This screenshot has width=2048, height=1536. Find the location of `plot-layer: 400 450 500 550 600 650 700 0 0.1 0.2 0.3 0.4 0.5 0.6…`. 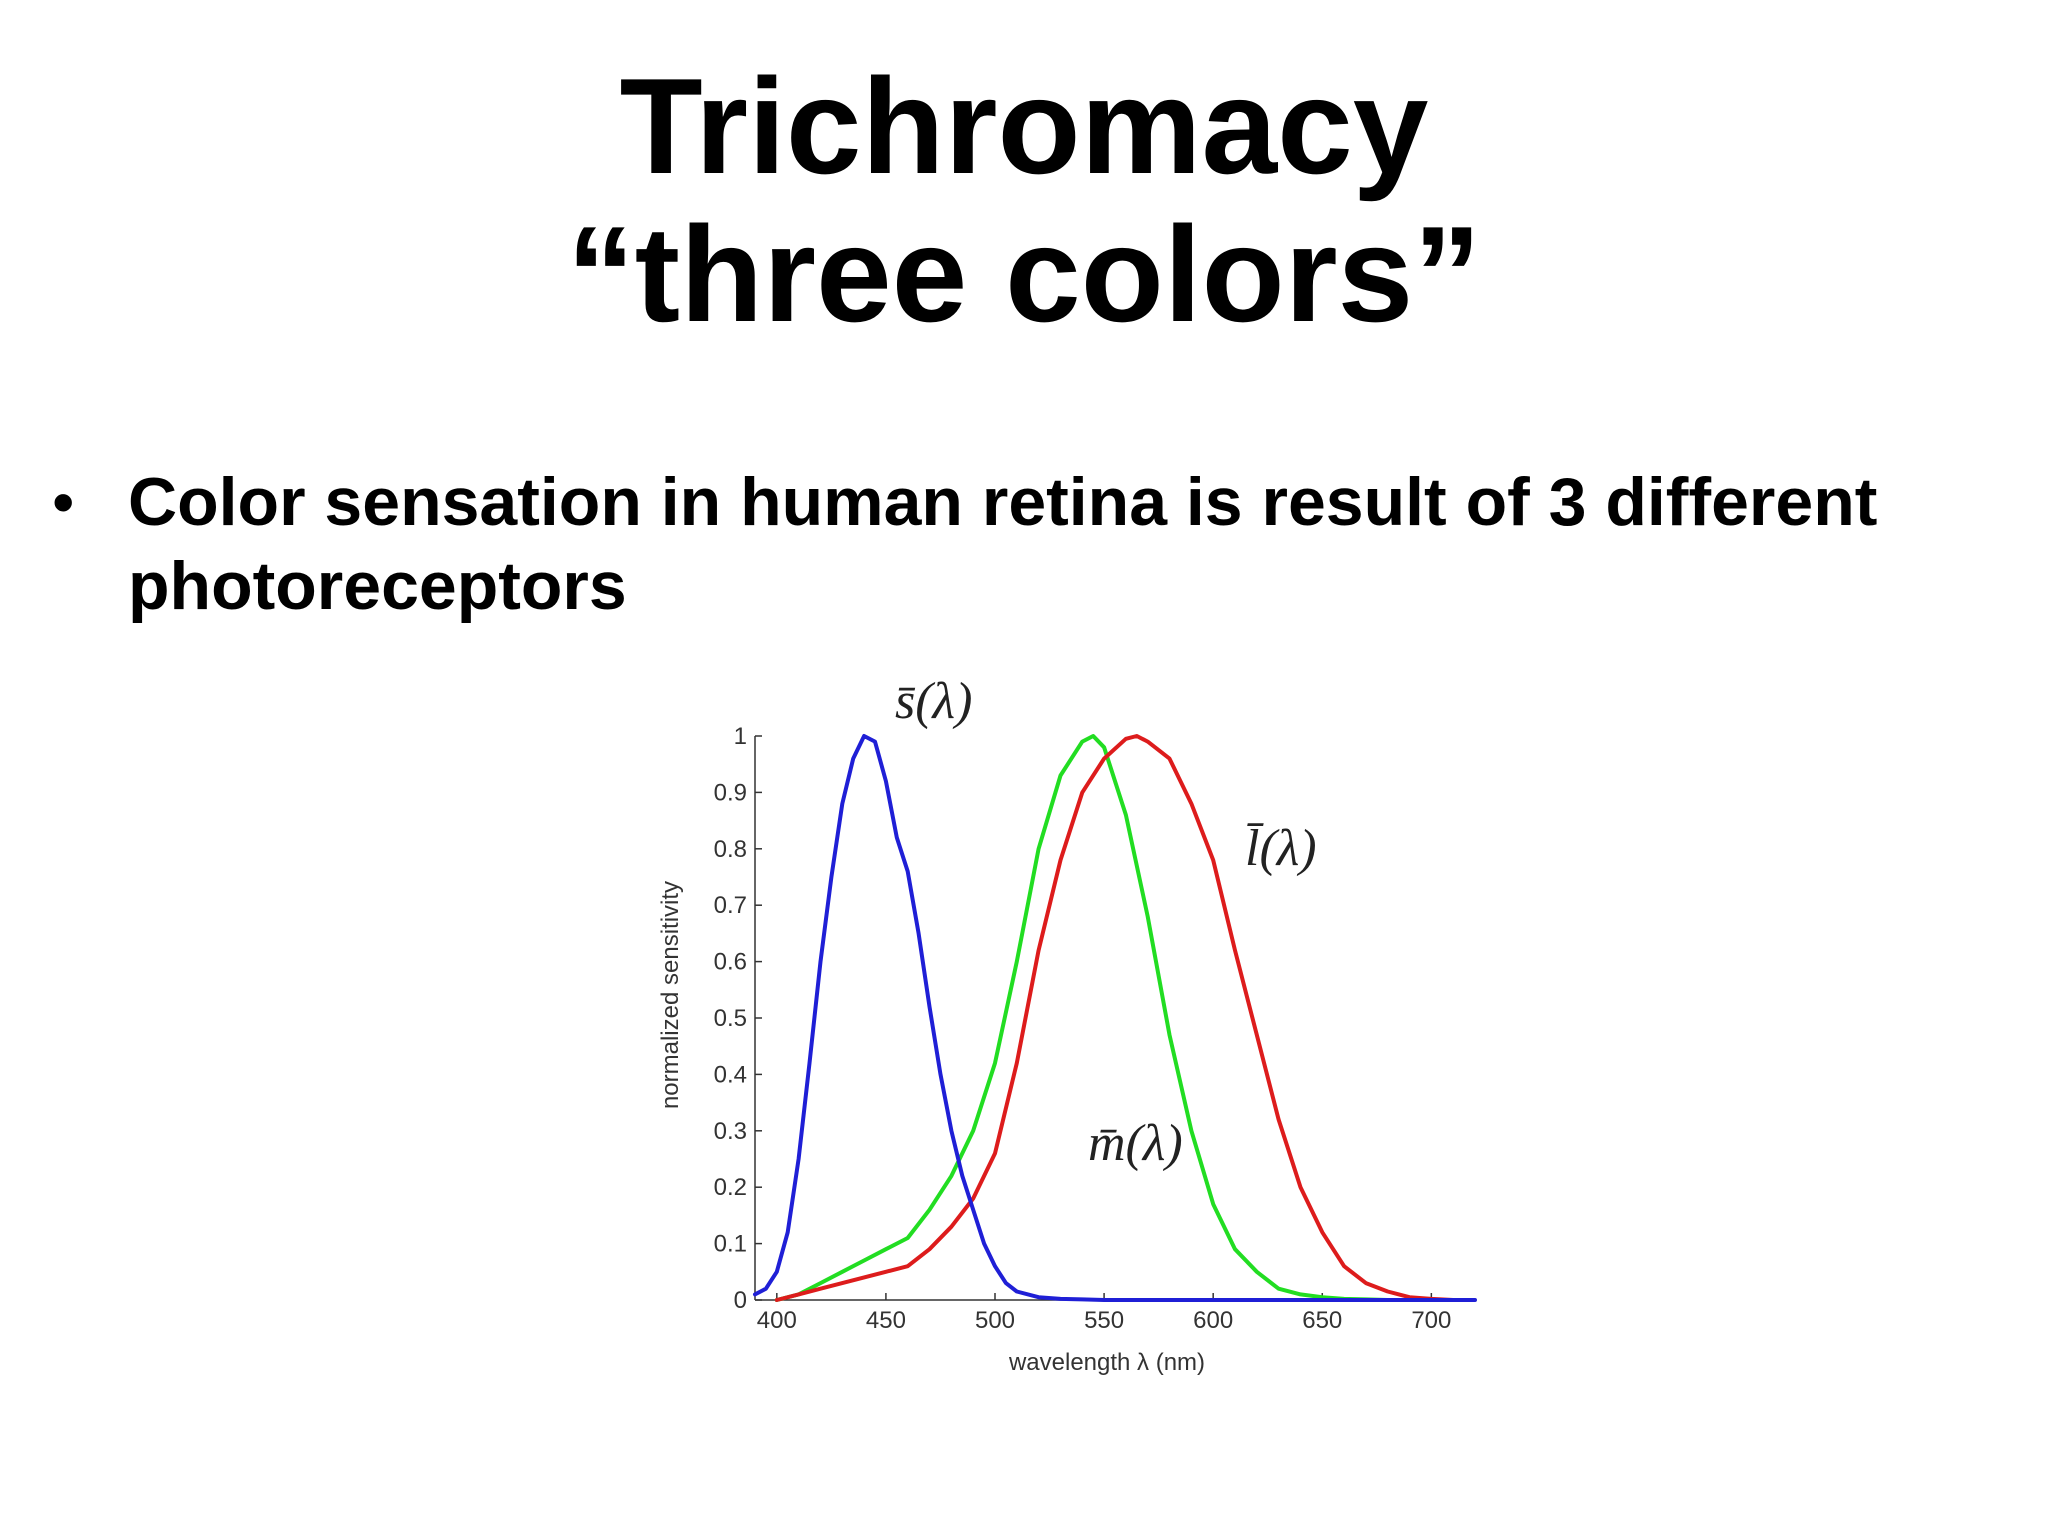

plot-layer: 400 450 500 550 600 650 700 0 0.1 0.2 0.3 0.4 0.5 0.6… is located at coordinates (1095, 1028).